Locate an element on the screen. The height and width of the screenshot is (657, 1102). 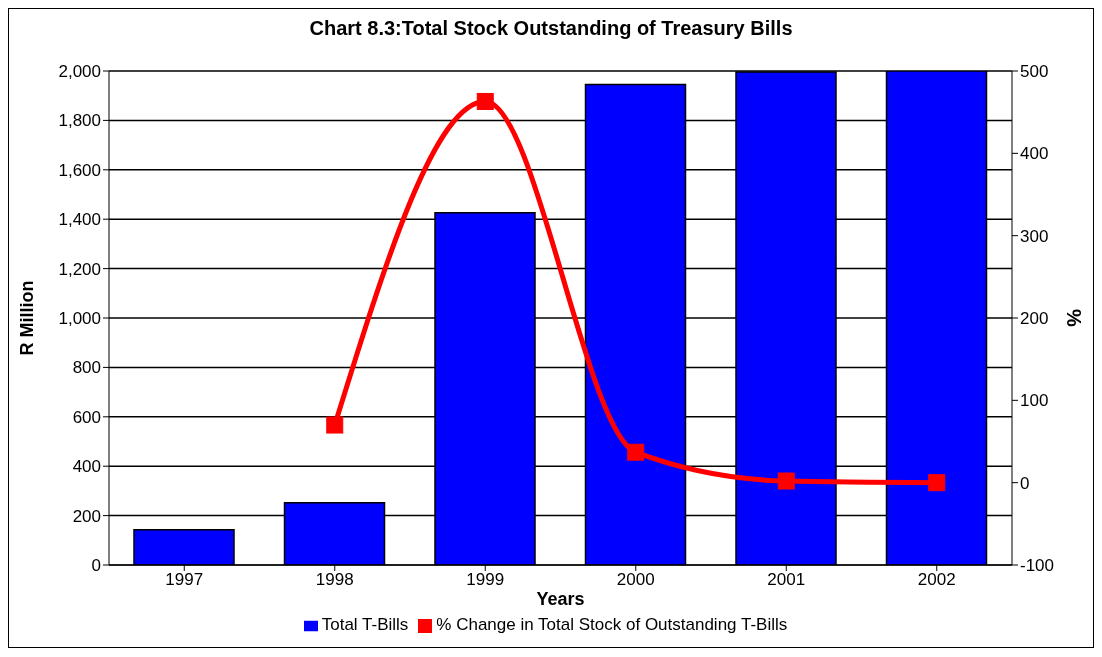
x-tick-label: 1998 is located at coordinates (334, 580).